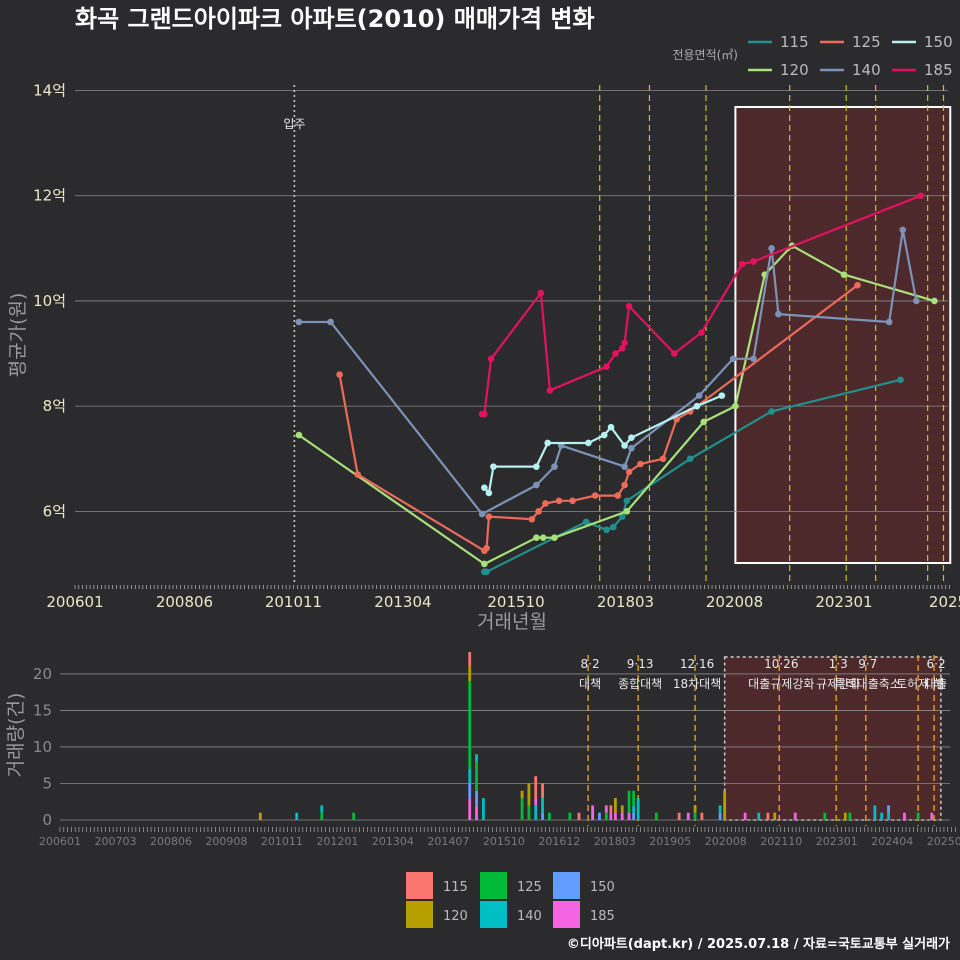 The width and height of the screenshot is (960, 960). What do you see at coordinates (455, 887) in the screenshot?
I see `volume-legend-label-115: 115` at bounding box center [455, 887].